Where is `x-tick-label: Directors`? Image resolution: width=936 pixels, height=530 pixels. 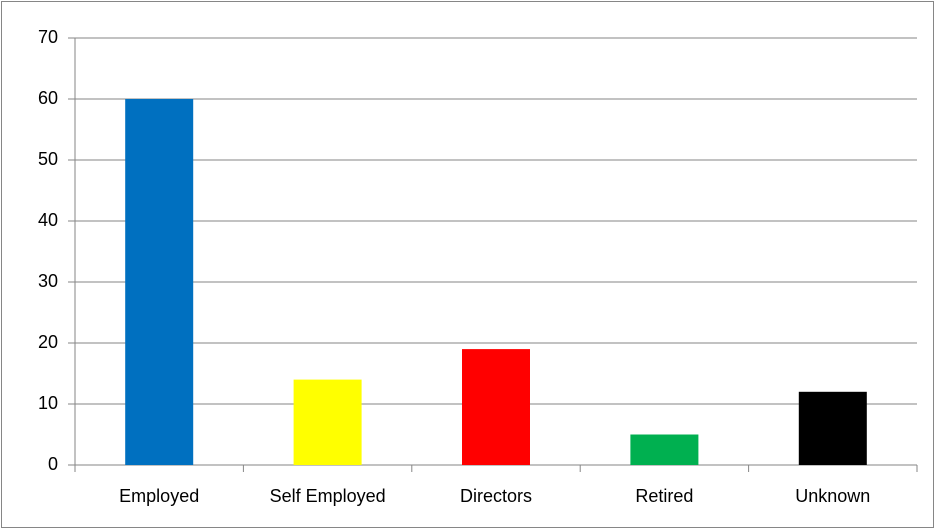
x-tick-label: Directors is located at coordinates (496, 496).